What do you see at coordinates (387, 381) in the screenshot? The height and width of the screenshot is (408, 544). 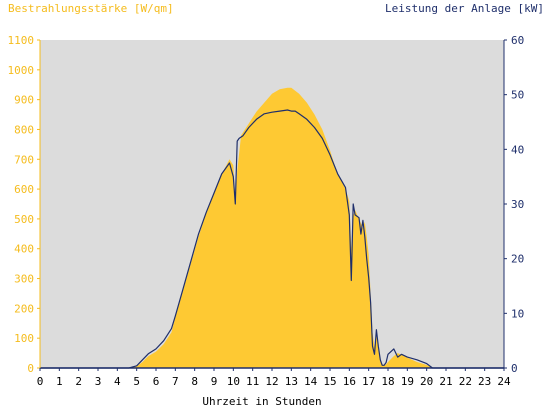 I see `x-tick-label: 18` at bounding box center [387, 381].